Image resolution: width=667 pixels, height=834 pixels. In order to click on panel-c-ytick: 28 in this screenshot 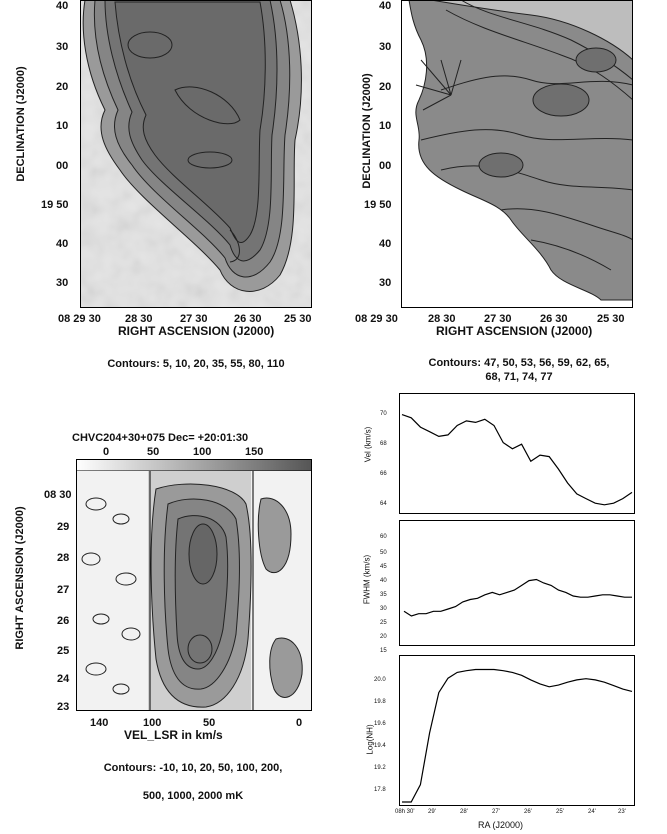, I will do `click(63, 558)`.